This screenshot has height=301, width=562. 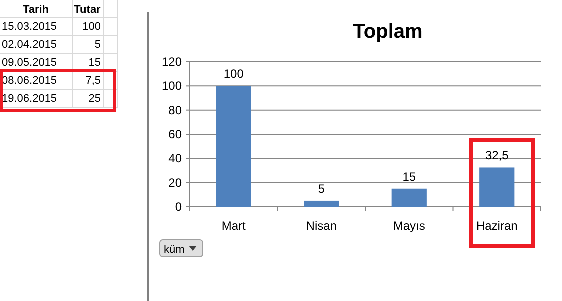 What do you see at coordinates (409, 177) in the screenshot?
I see `data-label: 15` at bounding box center [409, 177].